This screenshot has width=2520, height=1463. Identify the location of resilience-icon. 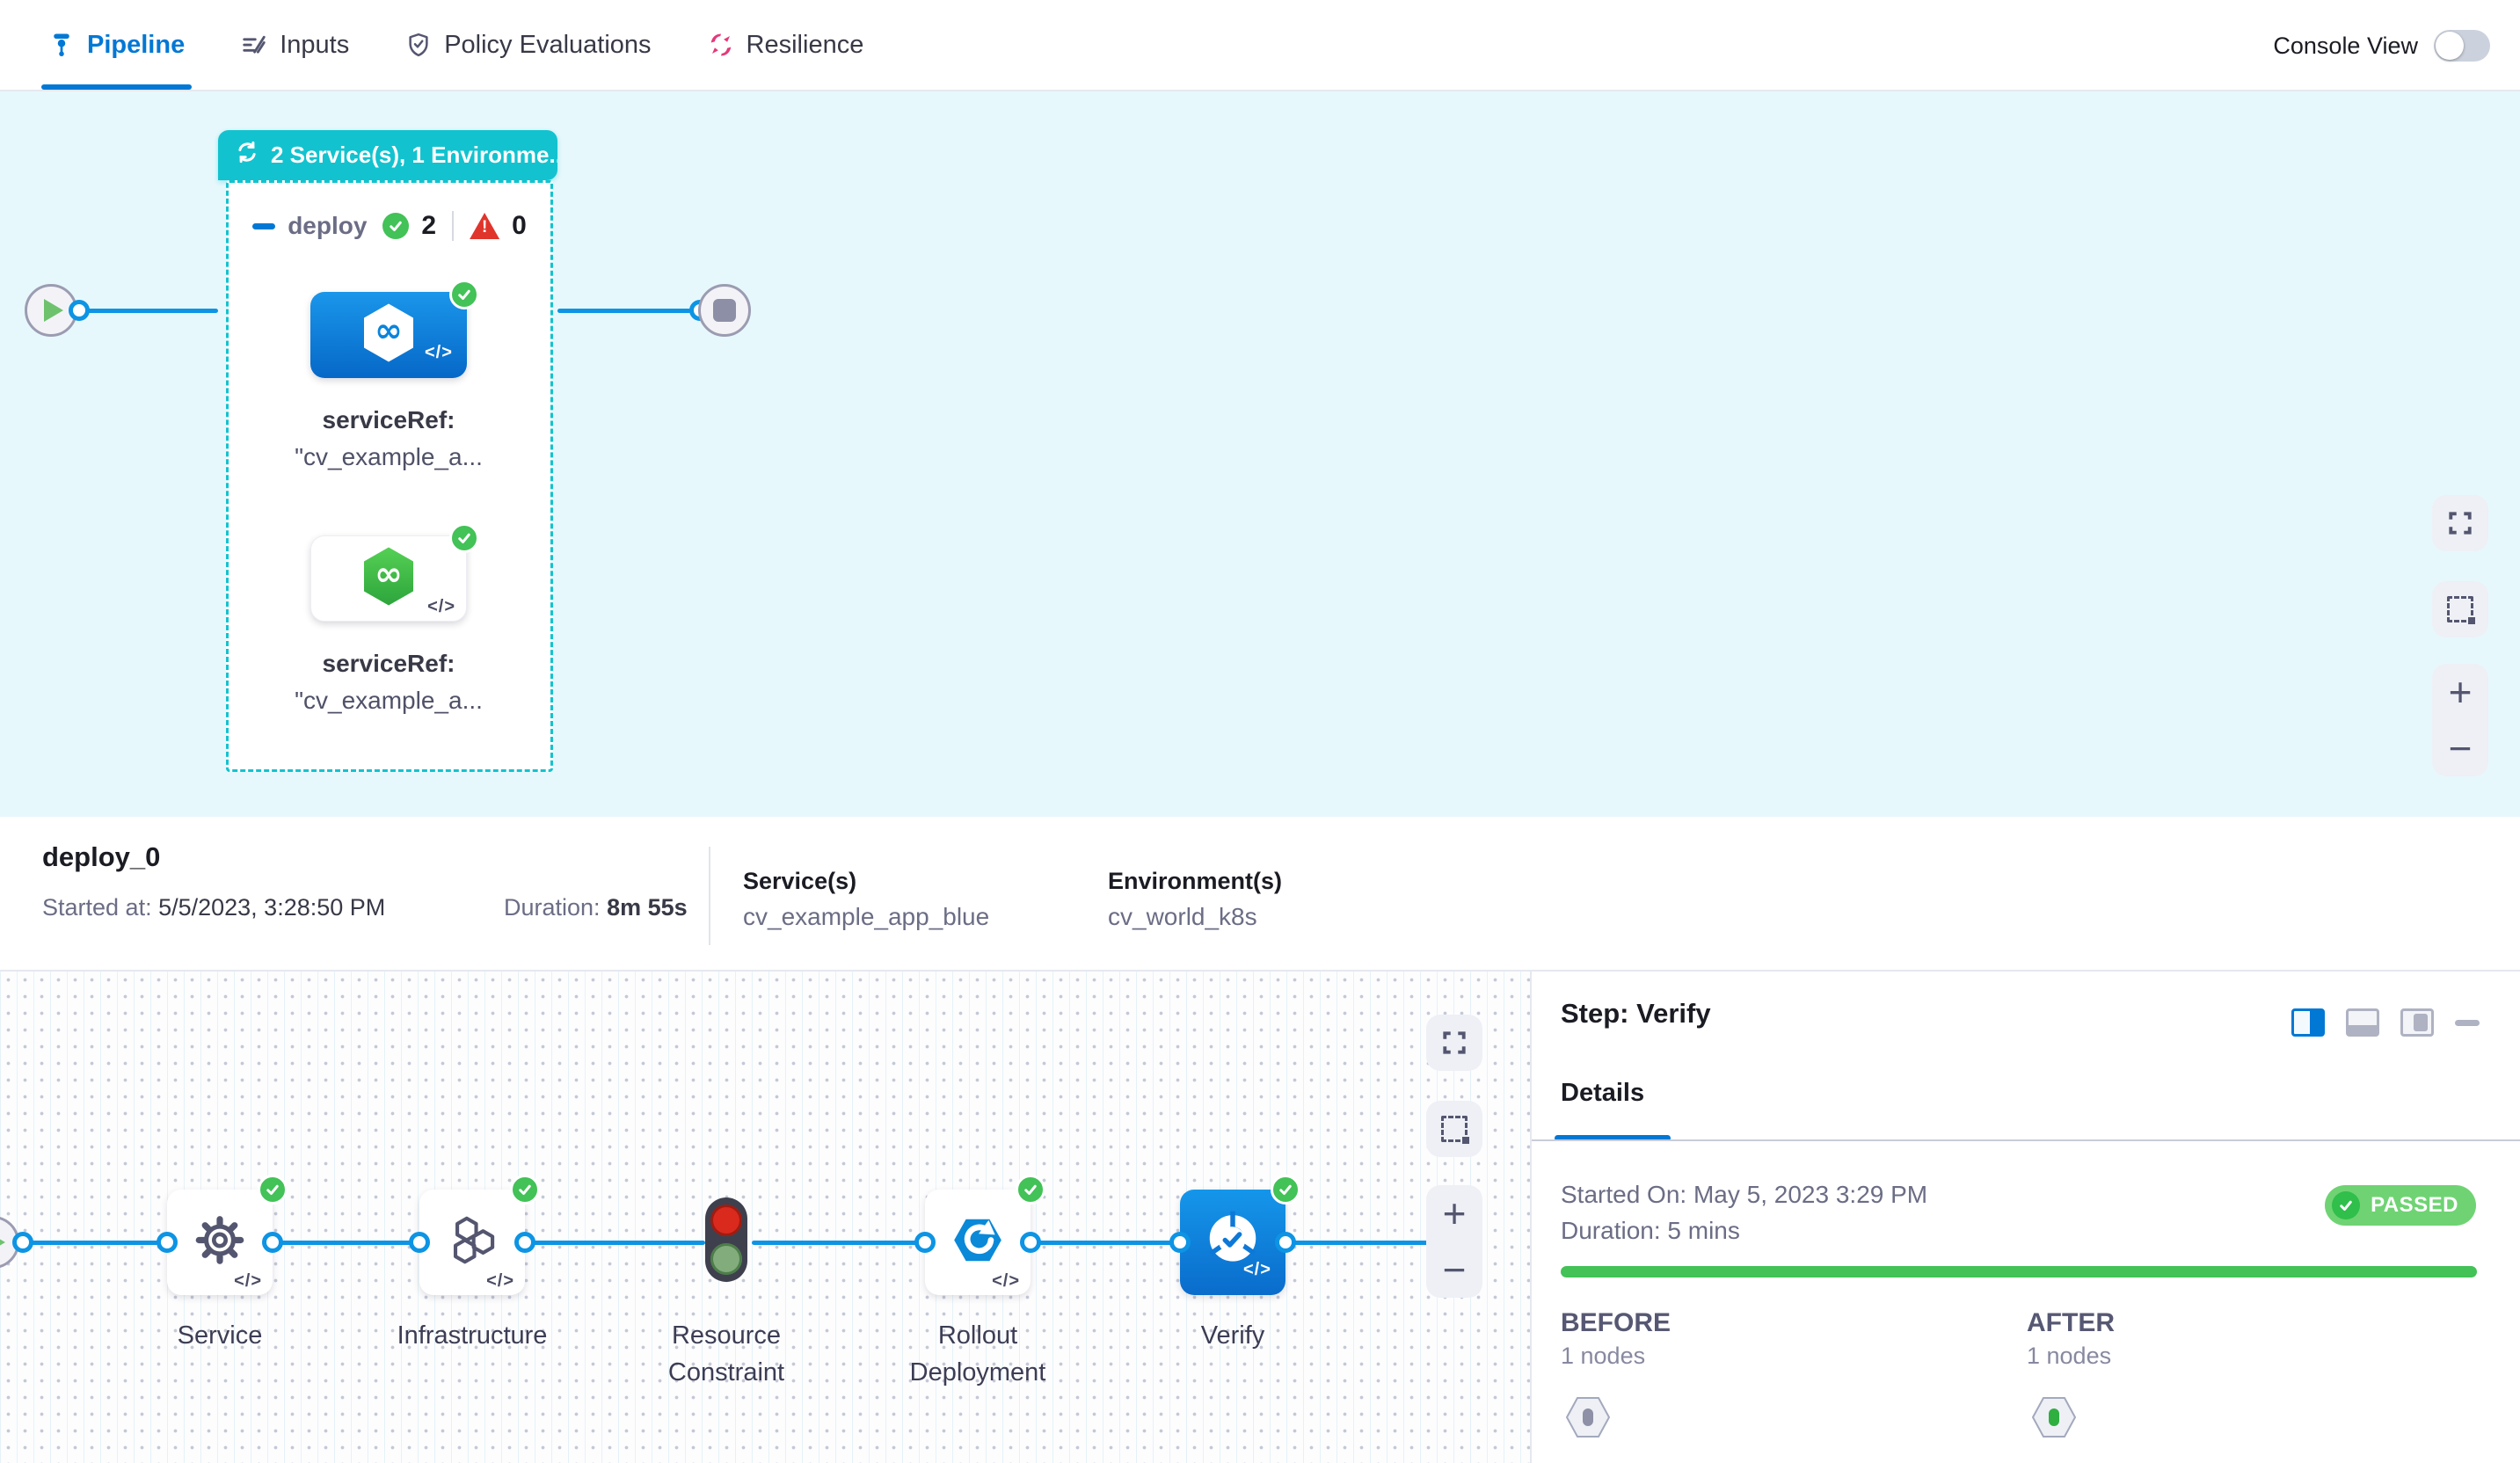
(721, 45).